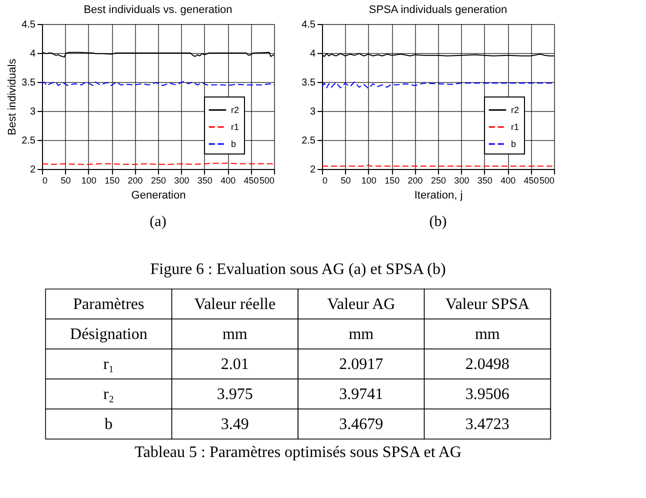 The height and width of the screenshot is (498, 646). Describe the element at coordinates (235, 304) in the screenshot. I see `category-label: Valeur réelle` at that location.